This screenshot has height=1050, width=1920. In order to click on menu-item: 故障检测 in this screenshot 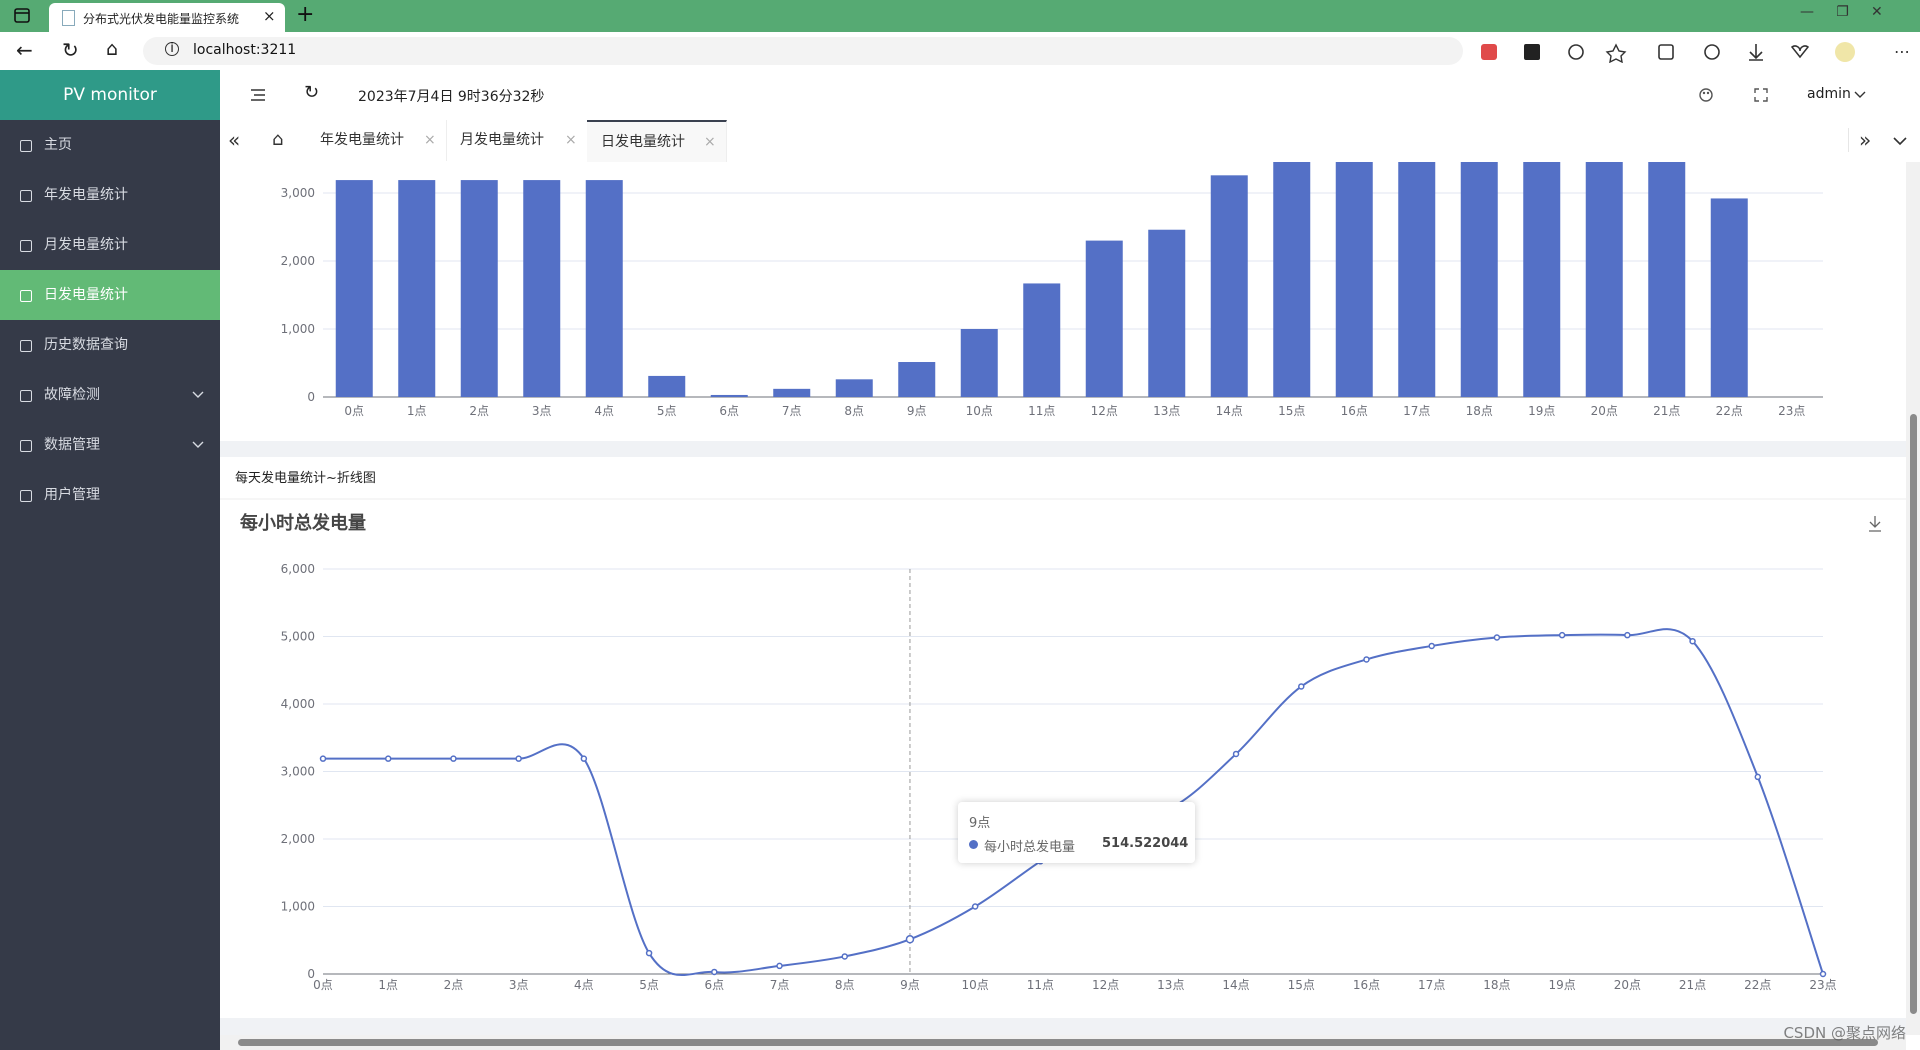, I will do `click(110, 395)`.